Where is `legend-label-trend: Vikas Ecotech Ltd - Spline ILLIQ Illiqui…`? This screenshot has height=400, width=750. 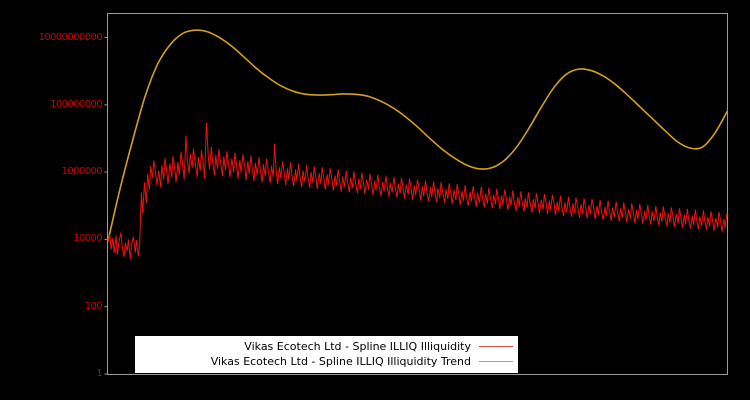
legend-label-trend: Vikas Ecotech Ltd - Spline ILLIQ Illiqui… is located at coordinates (340, 361).